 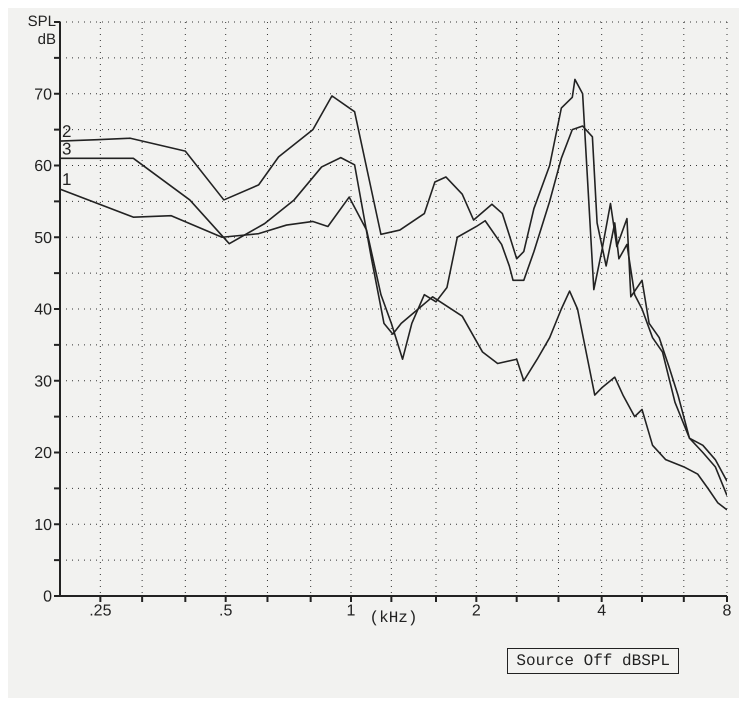 What do you see at coordinates (43, 167) in the screenshot?
I see `y-tick-label: 60` at bounding box center [43, 167].